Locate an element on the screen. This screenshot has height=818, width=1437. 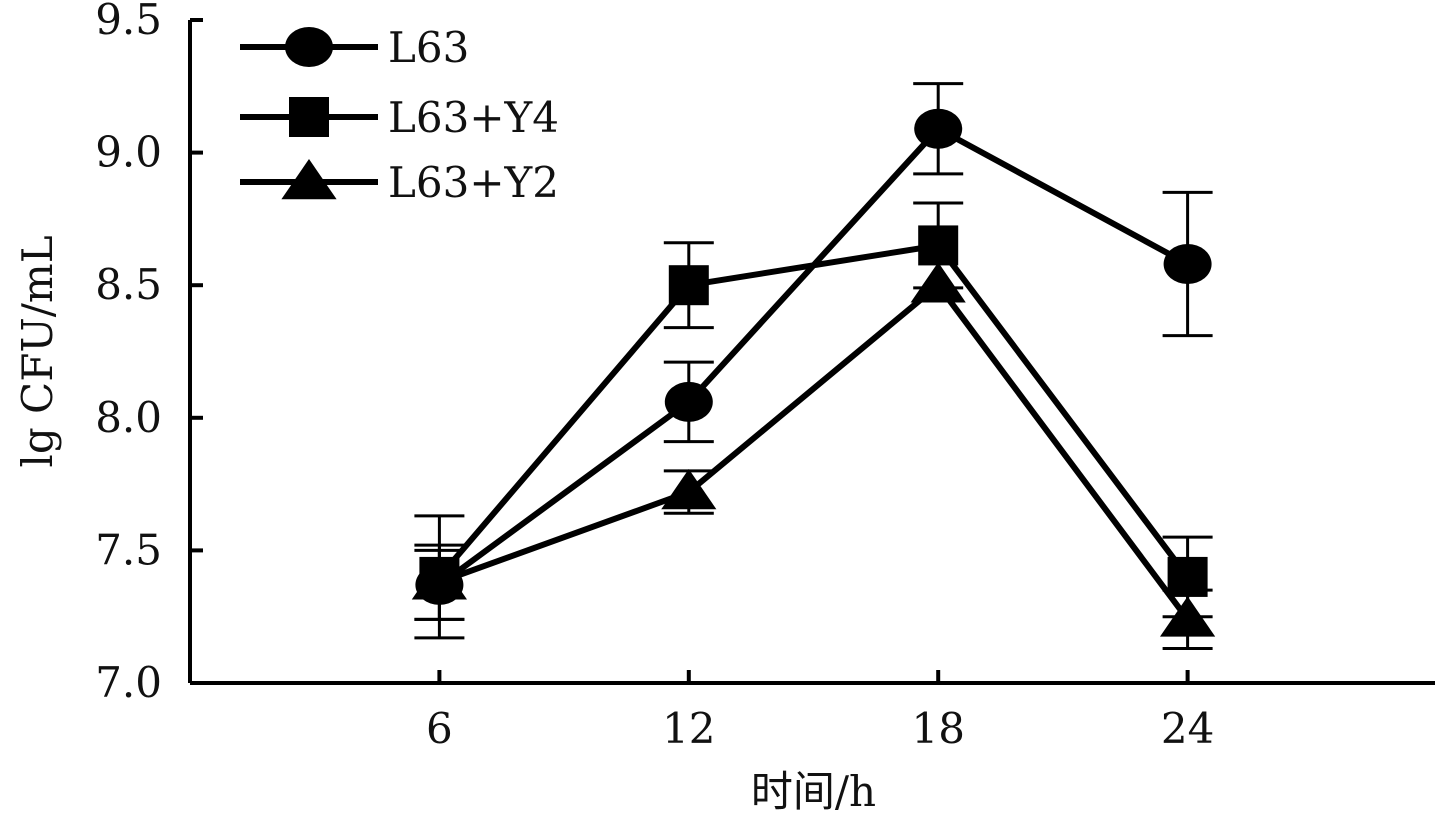
legend-label: L63+Y4 is located at coordinates (473, 117).